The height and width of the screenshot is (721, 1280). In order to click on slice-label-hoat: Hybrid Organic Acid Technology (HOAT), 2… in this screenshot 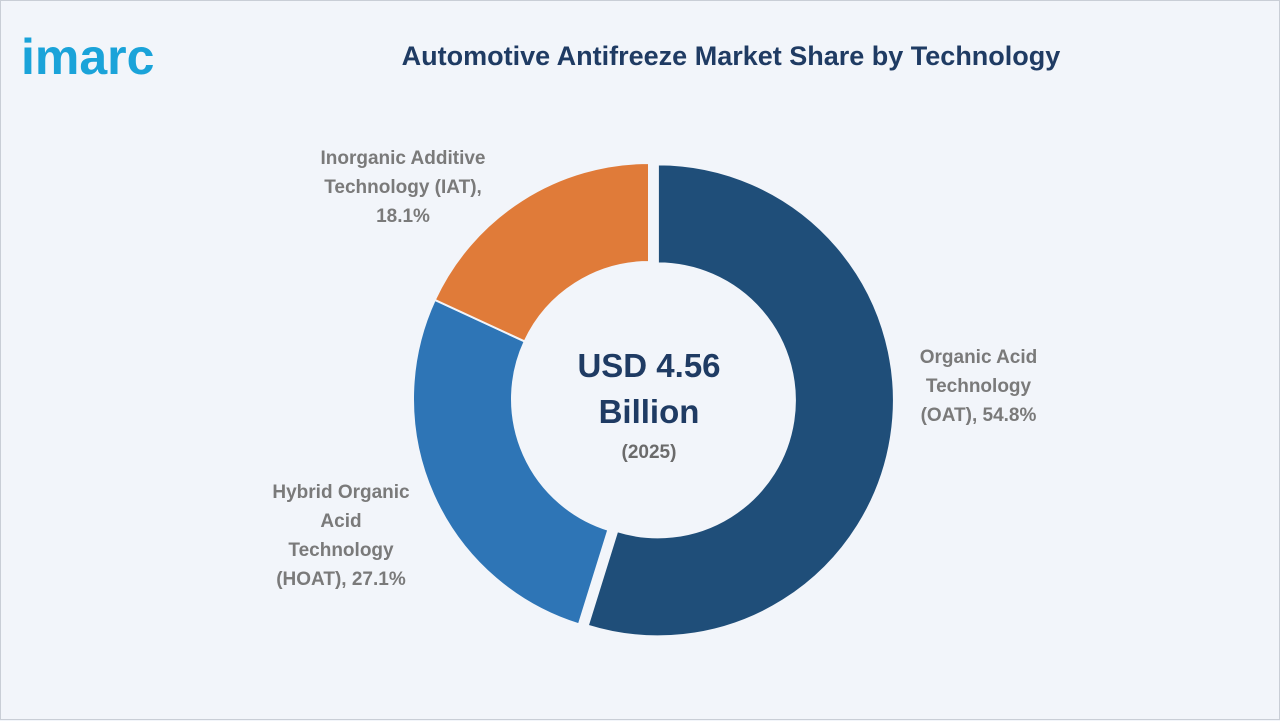, I will do `click(341, 536)`.